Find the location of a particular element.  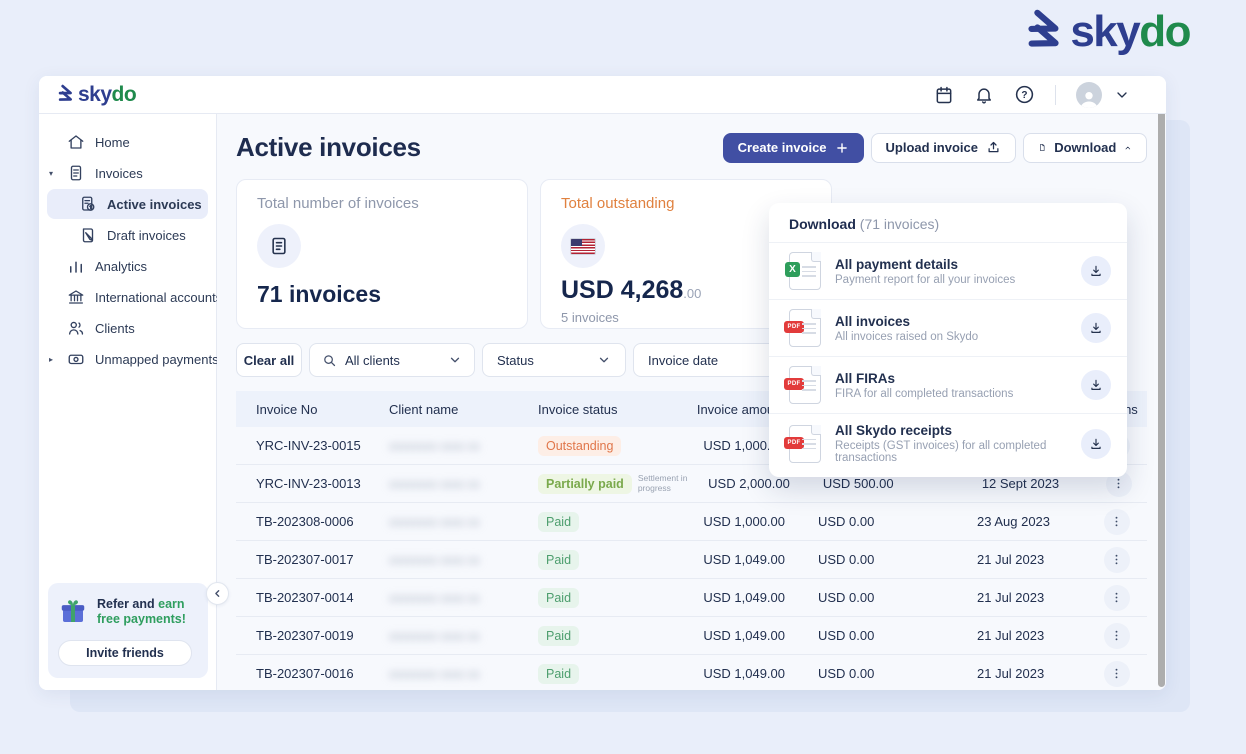

download-button: Download is located at coordinates (1085, 147).